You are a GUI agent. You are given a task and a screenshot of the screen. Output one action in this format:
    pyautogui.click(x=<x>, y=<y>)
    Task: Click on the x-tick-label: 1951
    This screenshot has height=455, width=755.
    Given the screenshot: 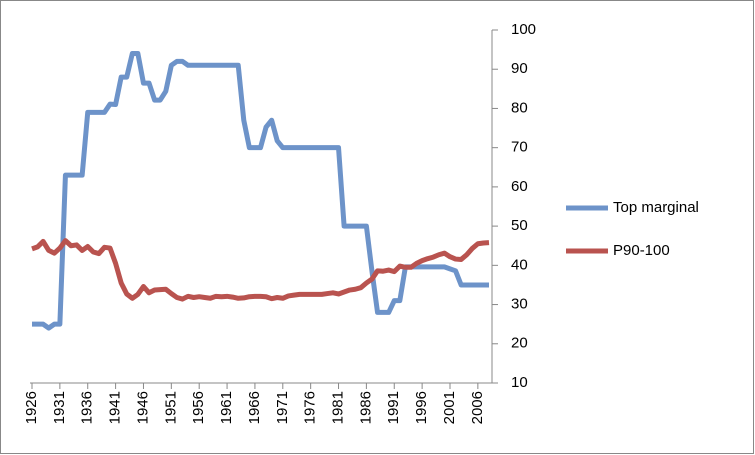 What is the action you would take?
    pyautogui.click(x=170, y=407)
    